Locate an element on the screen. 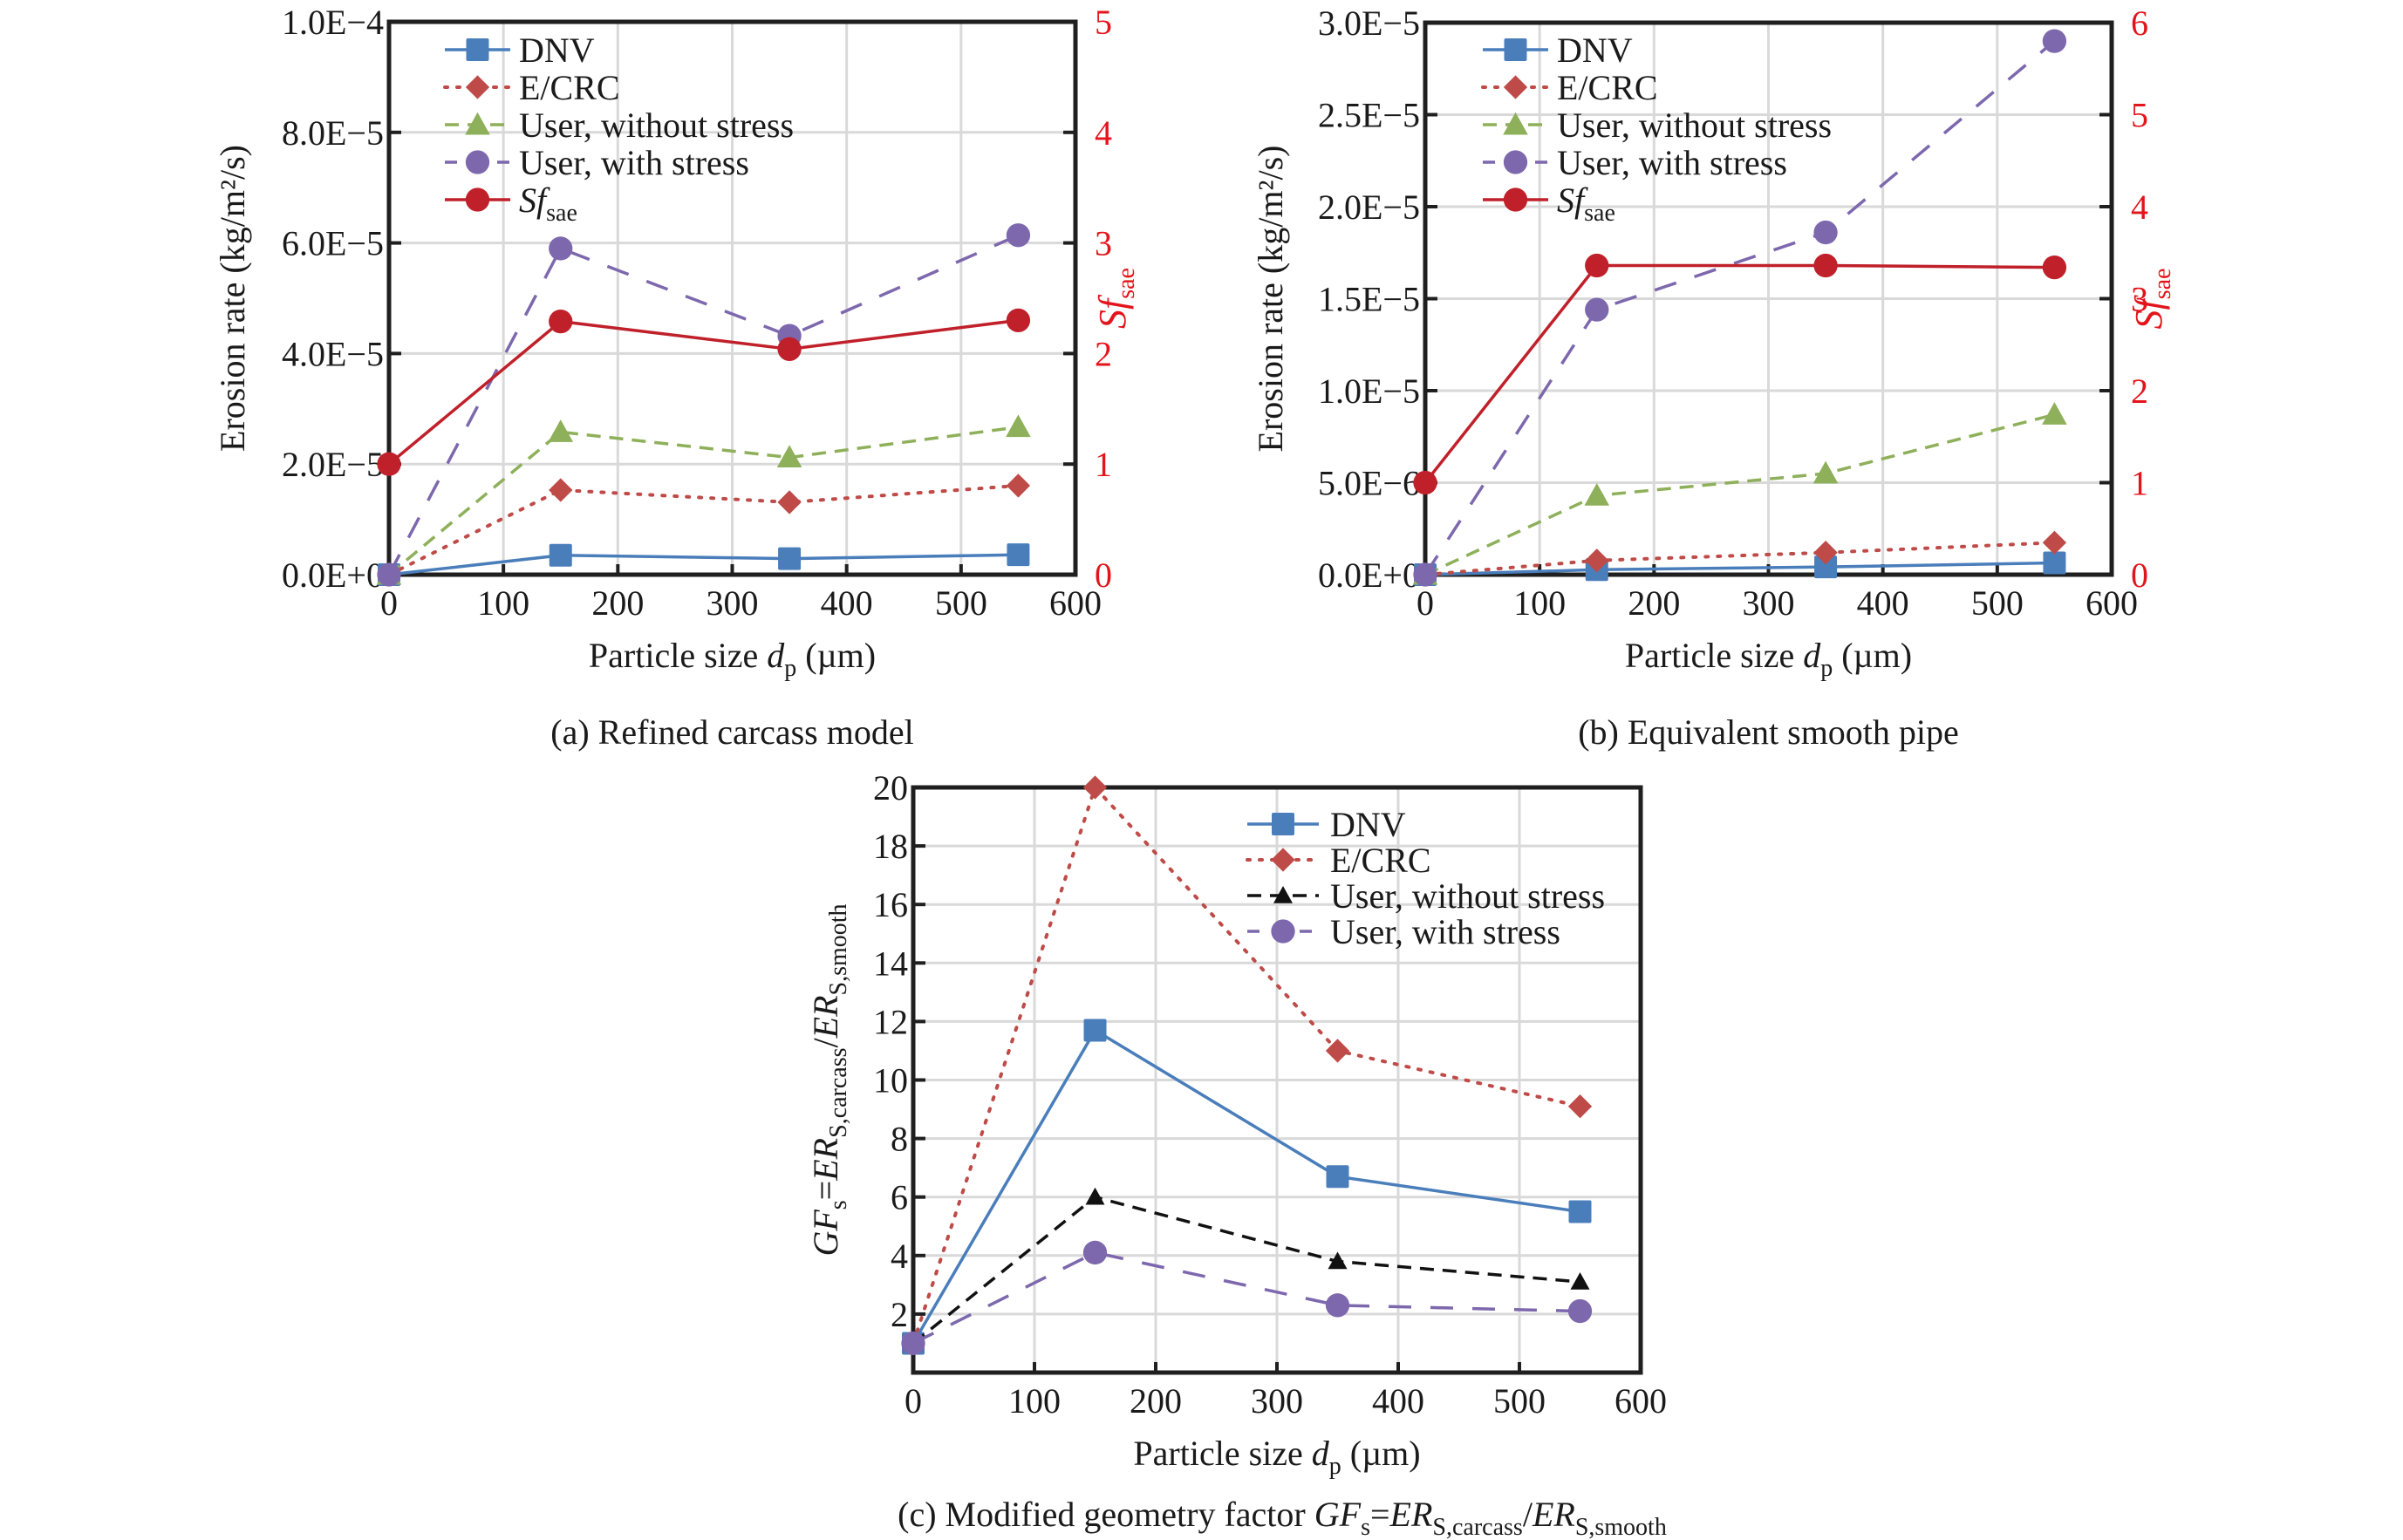  caption-gf: GF is located at coordinates (1338, 1515).